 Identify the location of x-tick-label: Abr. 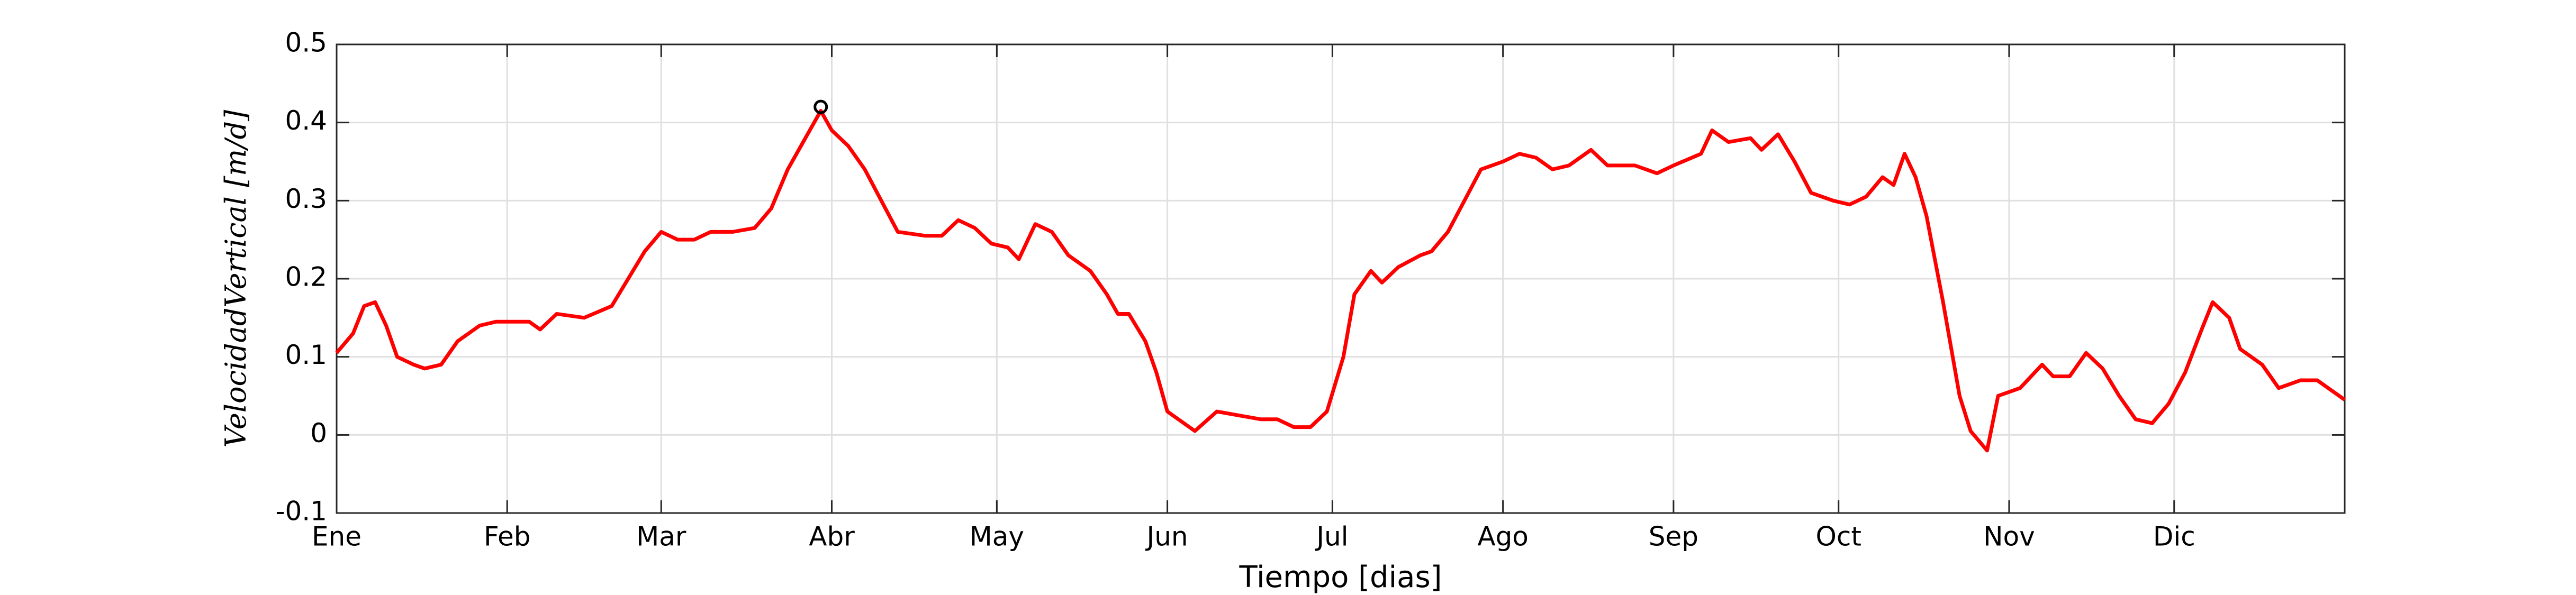
(832, 536).